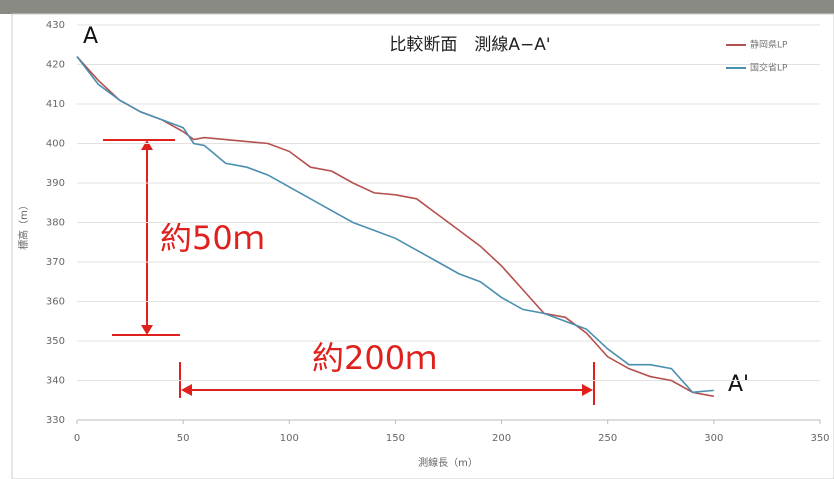 The height and width of the screenshot is (479, 834). What do you see at coordinates (55, 144) in the screenshot?
I see `y-tick-label: 400` at bounding box center [55, 144].